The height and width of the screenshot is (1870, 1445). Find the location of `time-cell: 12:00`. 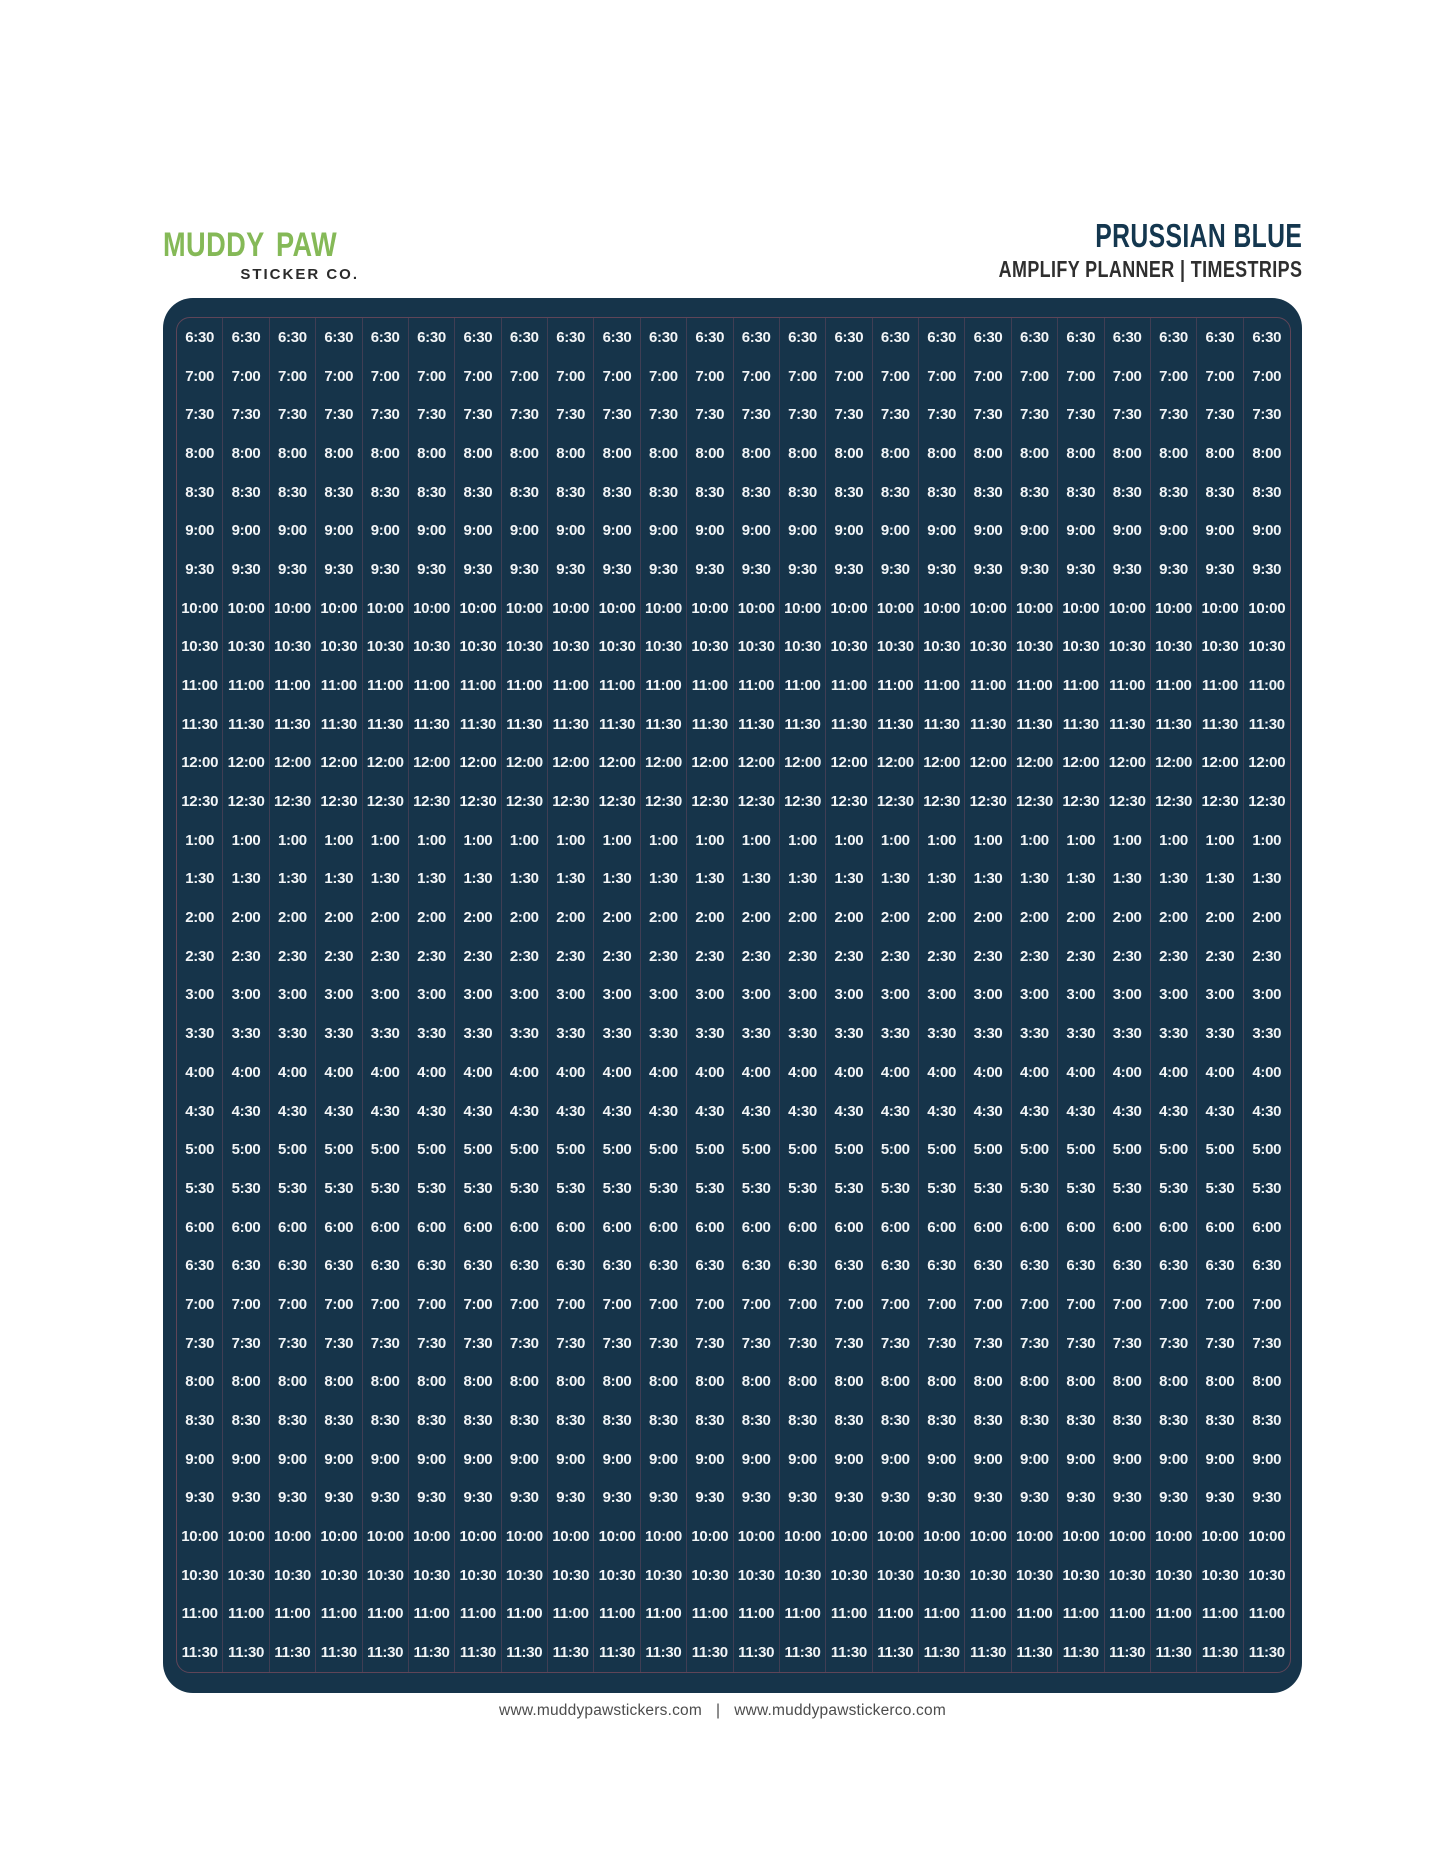

time-cell: 12:00 is located at coordinates (988, 763).